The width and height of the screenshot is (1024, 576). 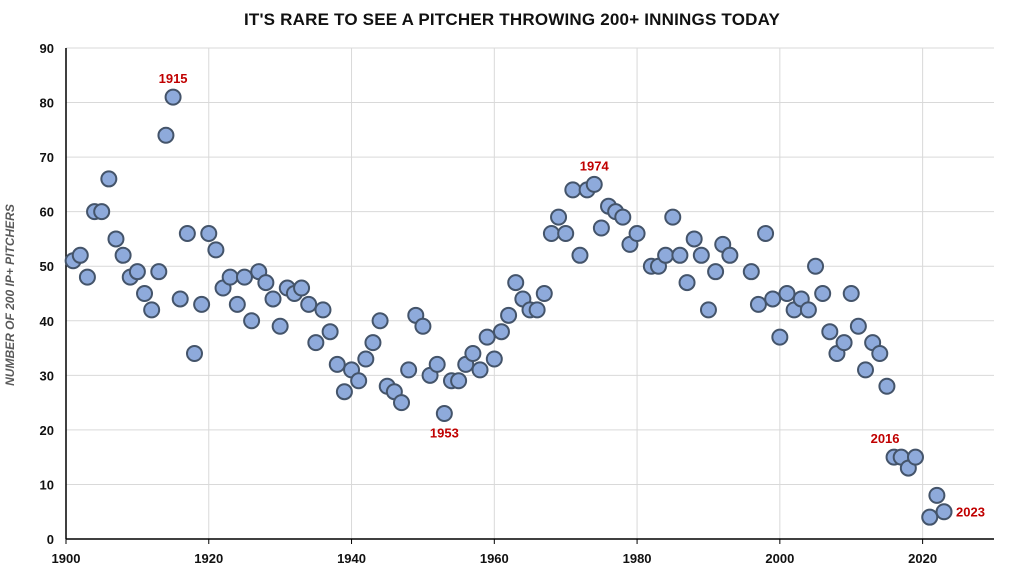 I want to click on x-tick-label: 2020, so click(x=922, y=558).